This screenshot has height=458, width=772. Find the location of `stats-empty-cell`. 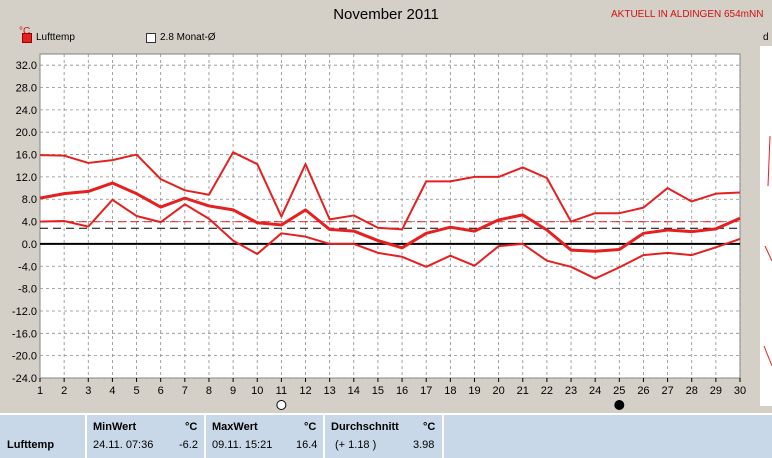

stats-empty-cell is located at coordinates (608, 436).